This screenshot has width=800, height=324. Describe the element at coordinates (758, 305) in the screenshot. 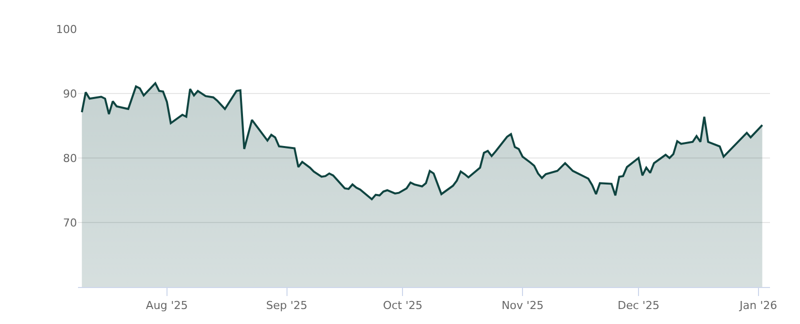

I see `x-tick-label: Jan '26` at that location.